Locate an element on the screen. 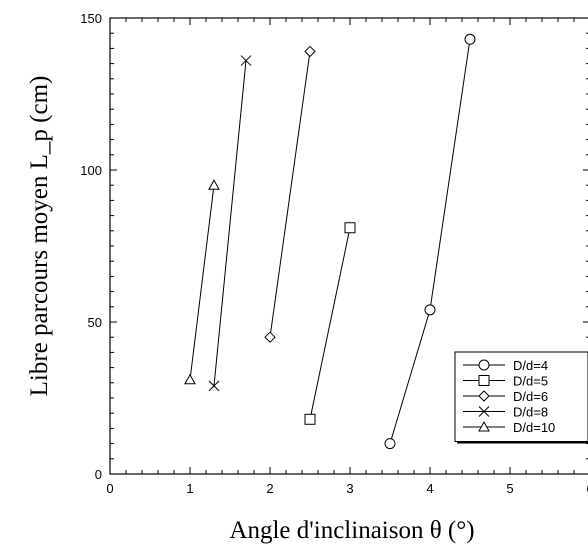  legend-marker-triangle is located at coordinates (484, 426).